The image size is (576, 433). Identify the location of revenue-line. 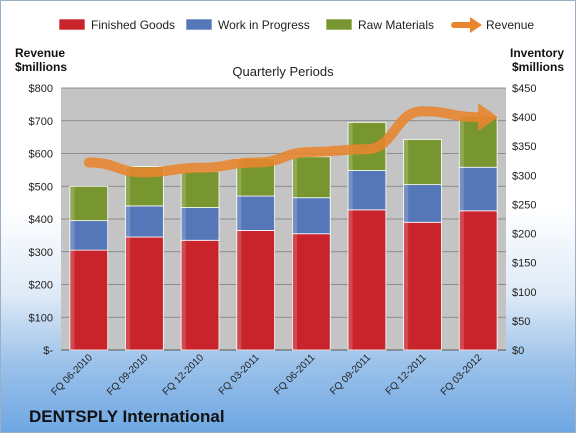
(291, 140).